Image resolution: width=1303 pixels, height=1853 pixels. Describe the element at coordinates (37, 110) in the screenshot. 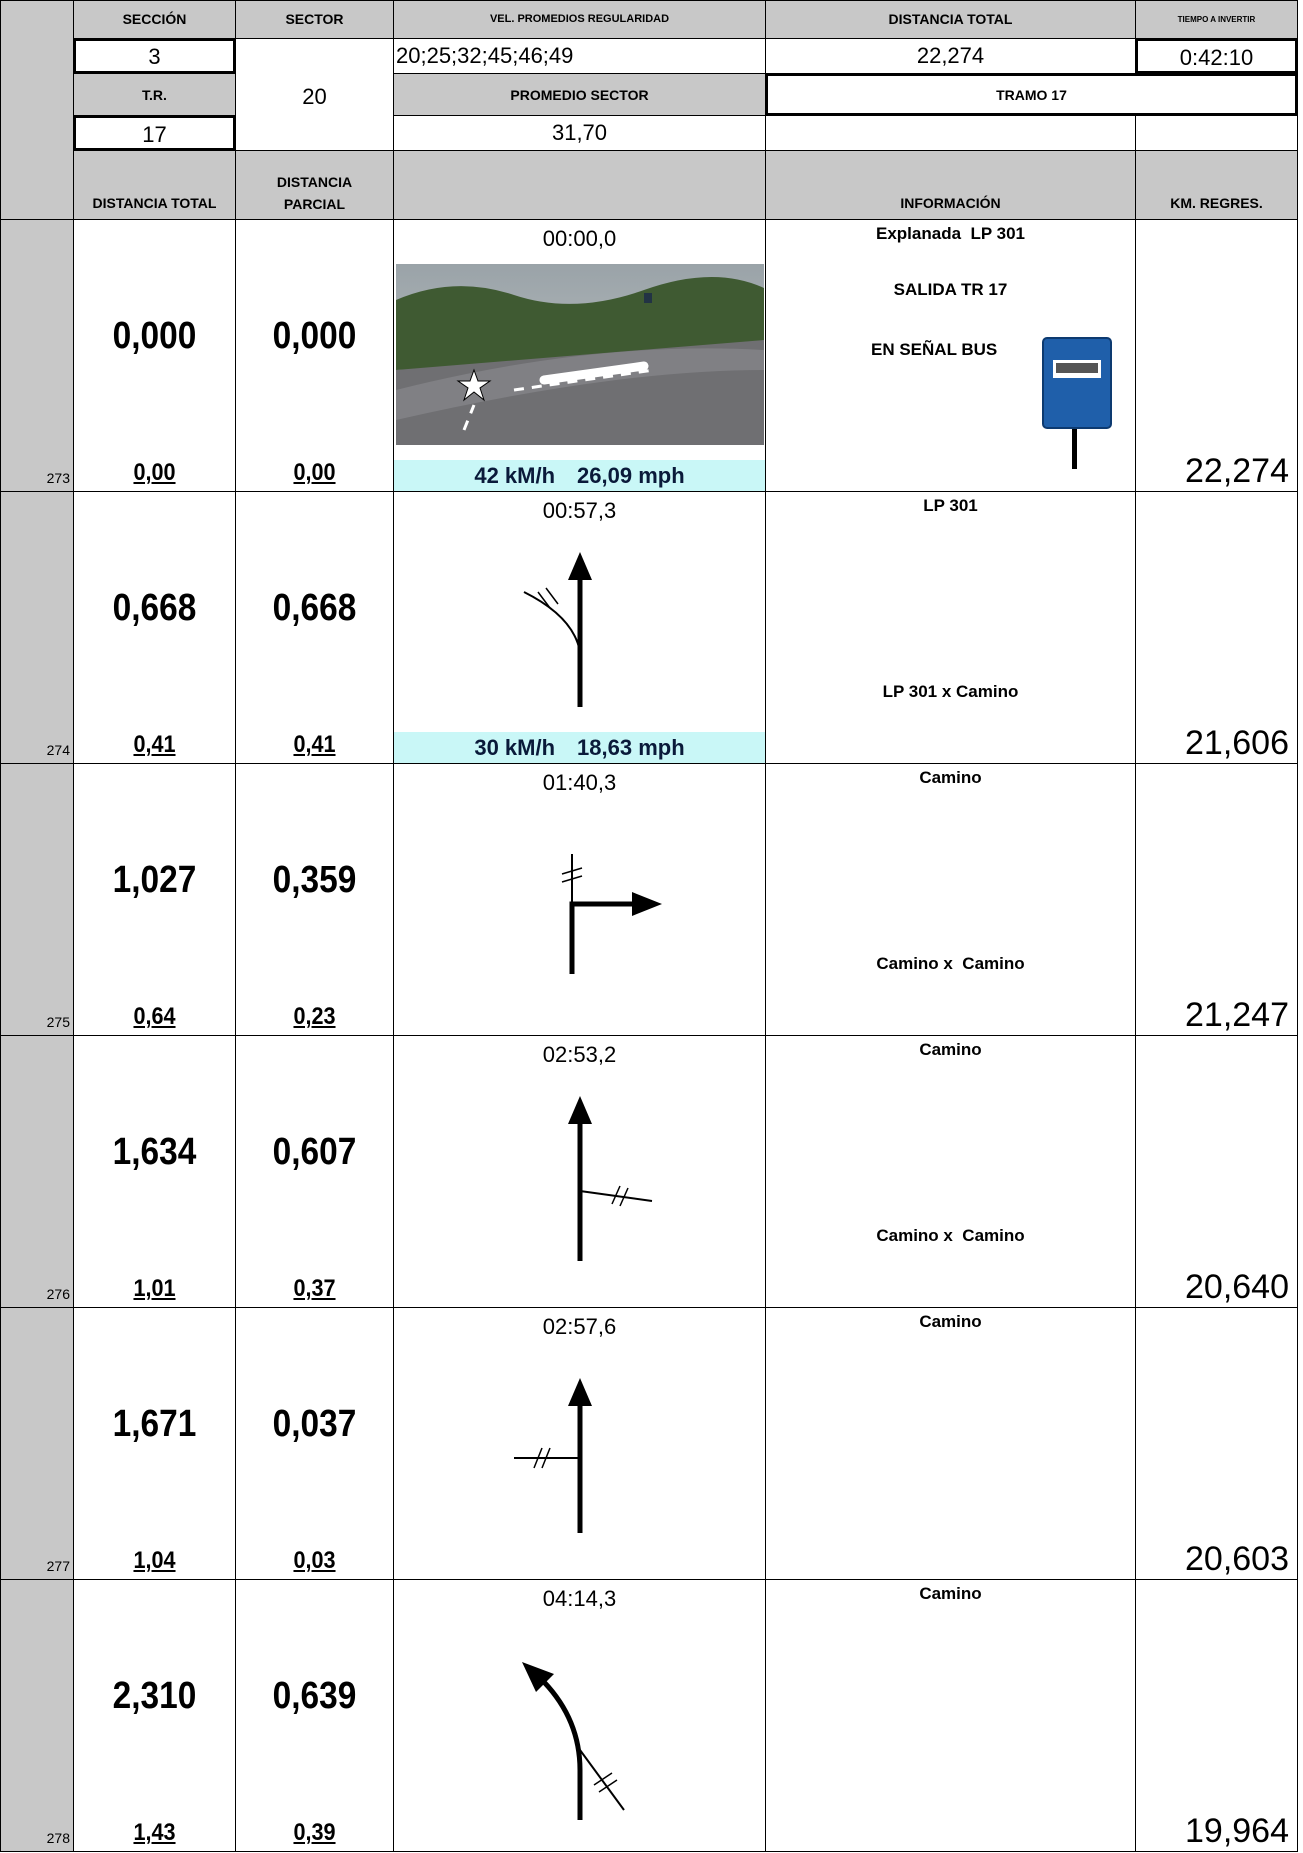

I see `left-gray-header` at that location.